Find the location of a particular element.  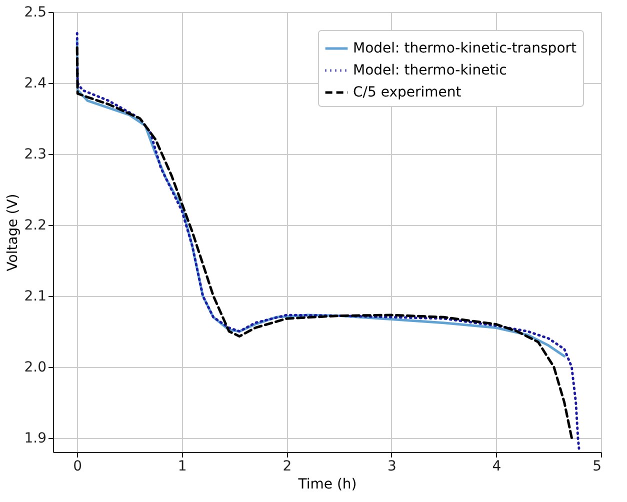

legend-label: Model: thermo-kinetic-transport is located at coordinates (465, 48).